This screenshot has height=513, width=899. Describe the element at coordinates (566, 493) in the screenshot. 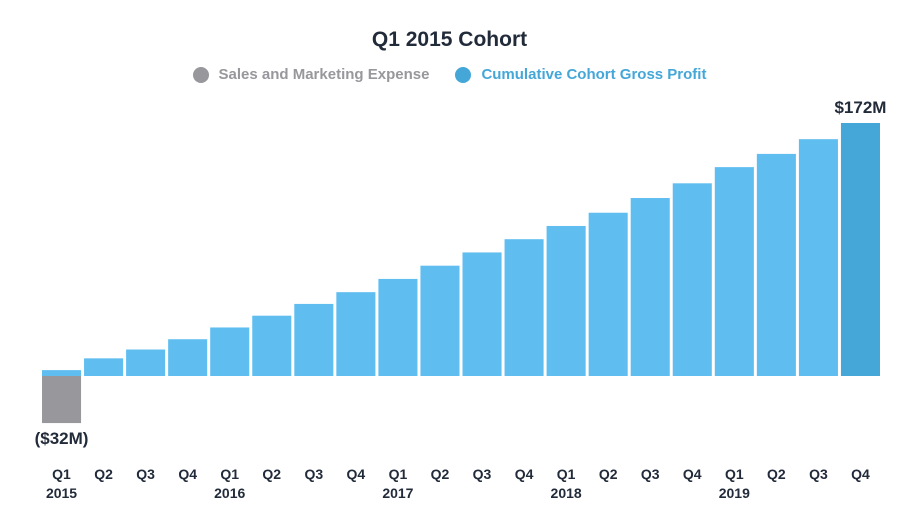

I see `x-tick-label-year-12: 2018` at that location.